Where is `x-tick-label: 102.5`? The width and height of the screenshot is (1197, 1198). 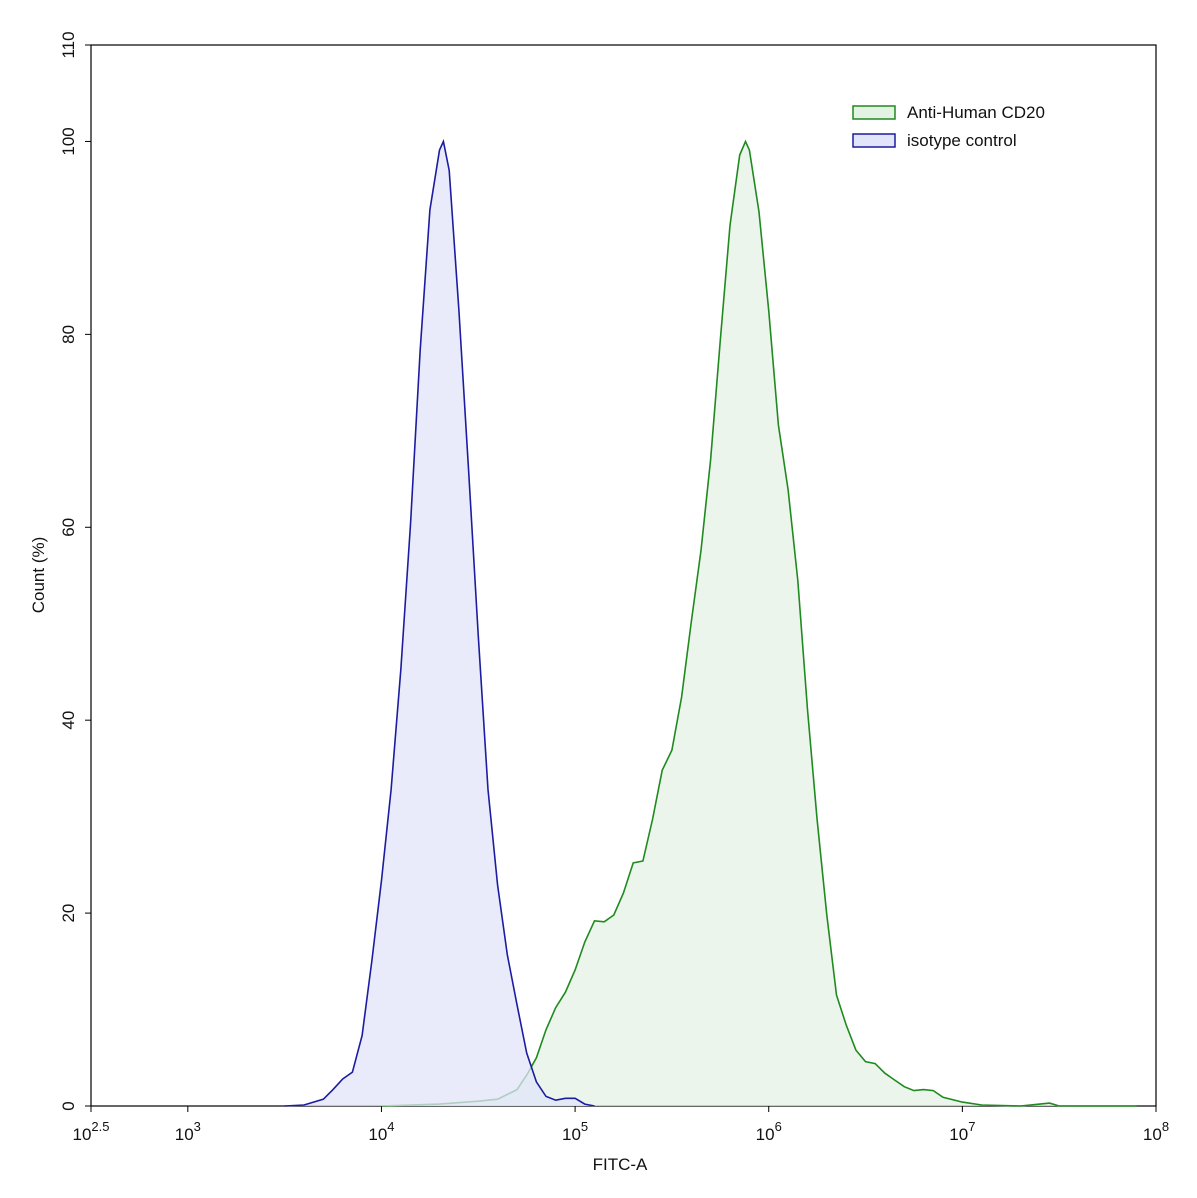 x-tick-label: 102.5 is located at coordinates (91, 1131).